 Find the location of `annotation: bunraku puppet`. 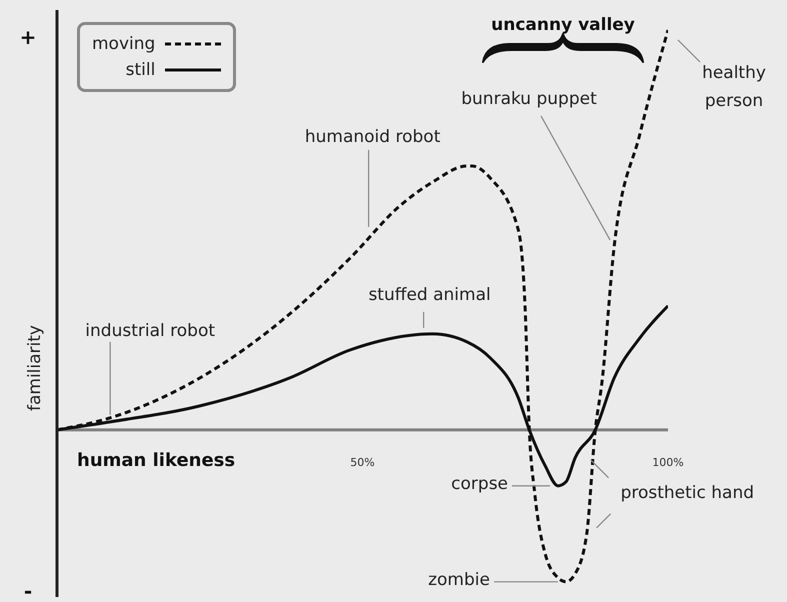

annotation: bunraku puppet is located at coordinates (529, 98).